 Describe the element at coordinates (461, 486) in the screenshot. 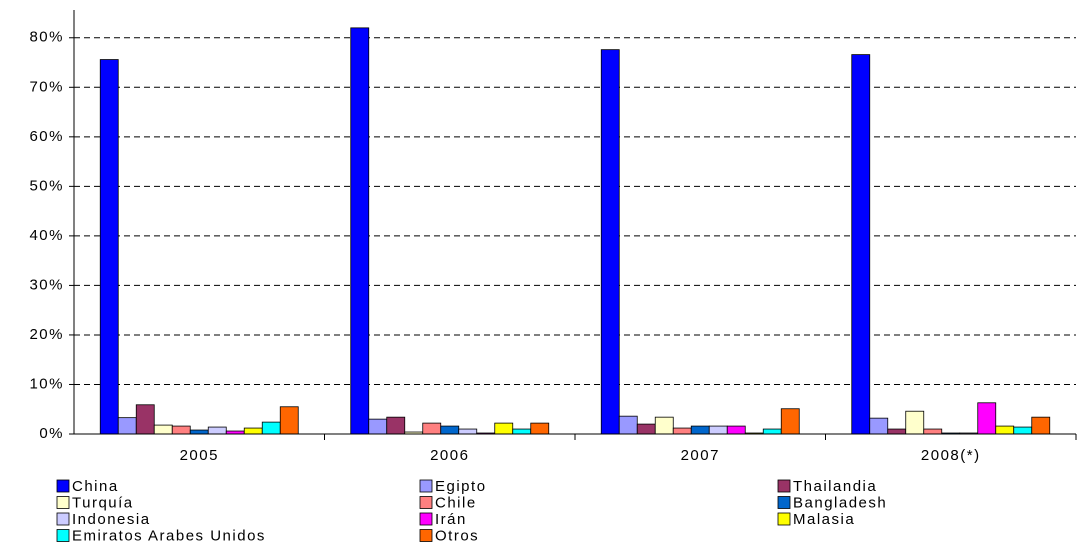

I see `legend-label: Egipto` at that location.